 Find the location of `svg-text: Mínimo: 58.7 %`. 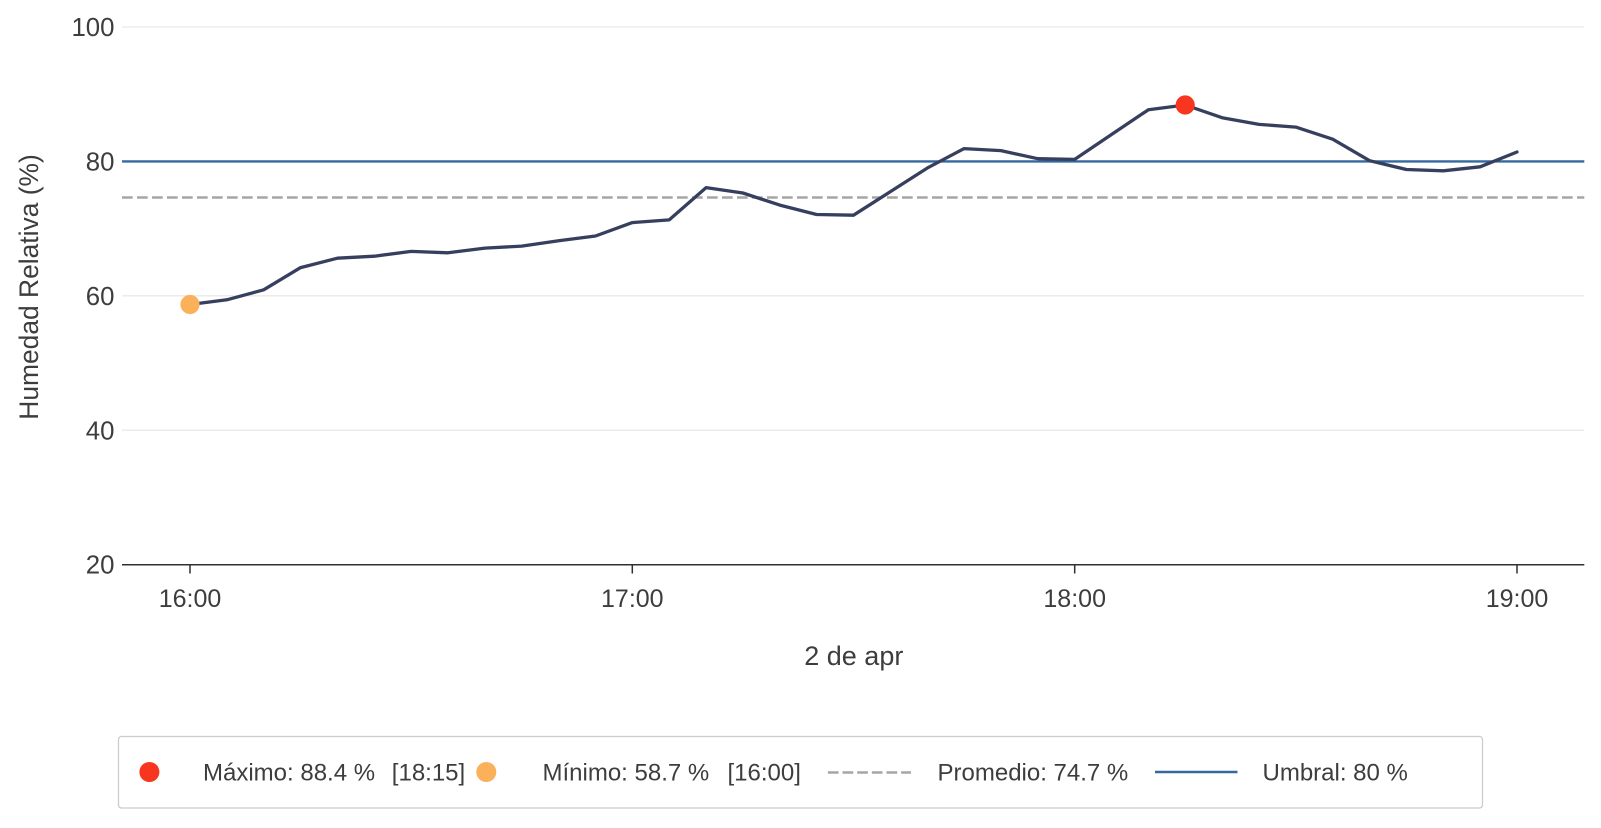

svg-text: Mínimo: 58.7 % is located at coordinates (626, 773).